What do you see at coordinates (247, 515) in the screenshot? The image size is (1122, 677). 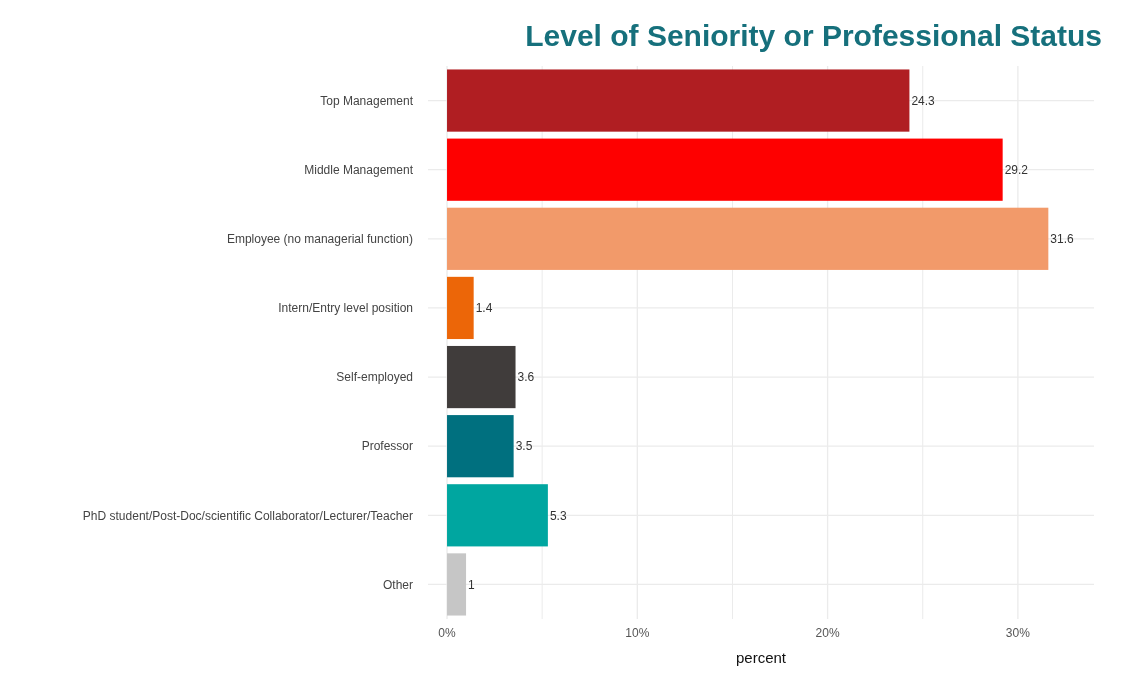 I see `y-tick-label: PhD student/Post-Doc/scientific Collaborator/Lecturer/Teacher` at bounding box center [247, 515].